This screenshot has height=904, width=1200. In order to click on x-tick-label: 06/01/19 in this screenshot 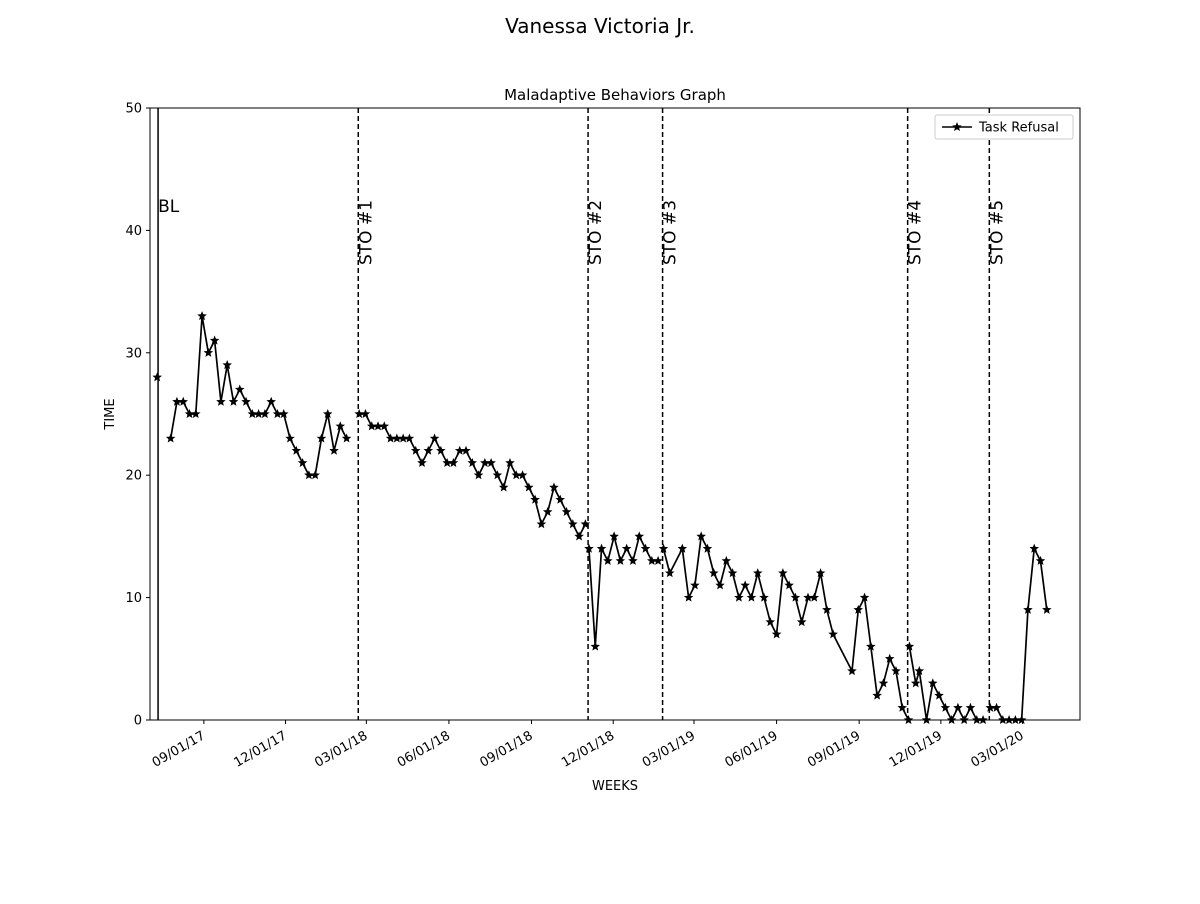, I will do `click(752, 749)`.